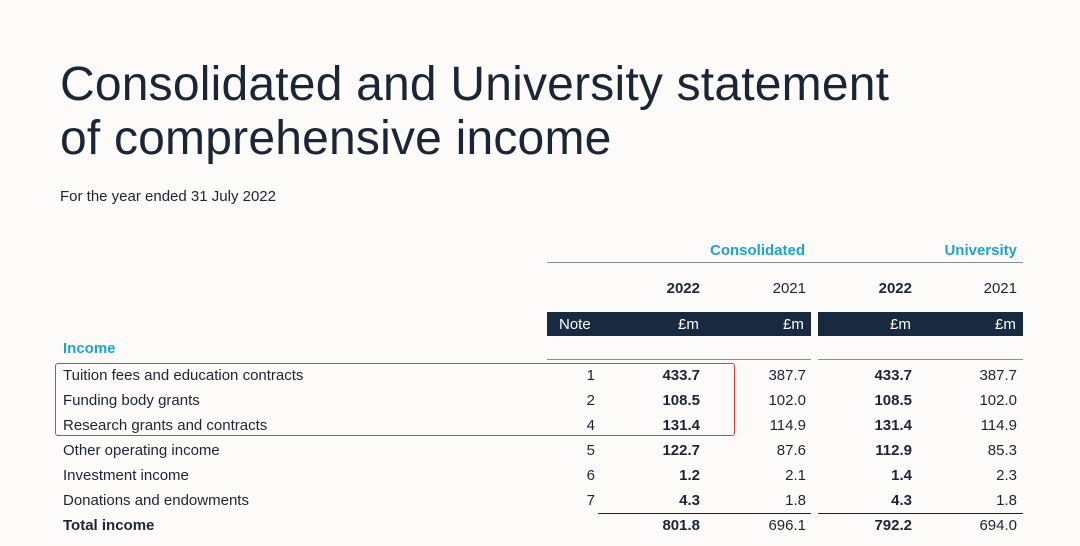 The image size is (1080, 546). What do you see at coordinates (893, 375) in the screenshot?
I see `uni-2022-value: 433.7` at bounding box center [893, 375].